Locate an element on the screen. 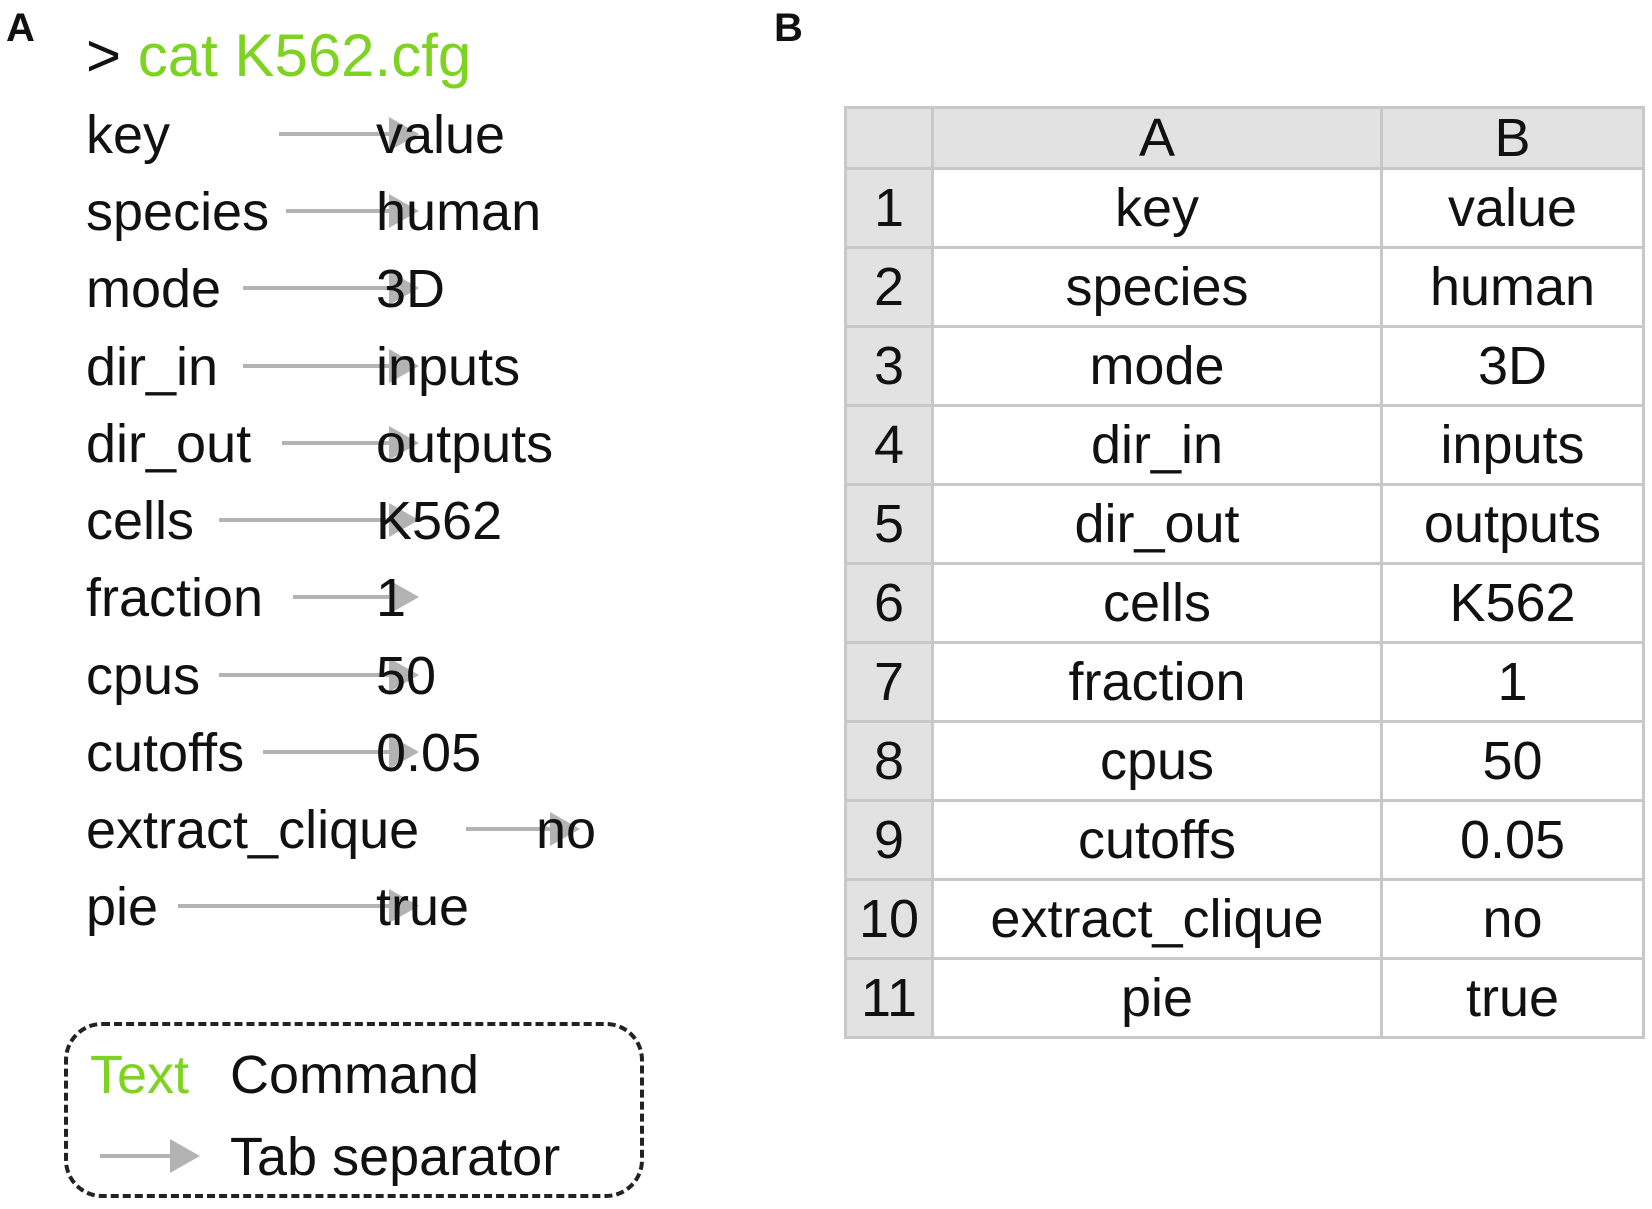 This screenshot has height=1209, width=1652. row-number-cell: 7 is located at coordinates (889, 682).